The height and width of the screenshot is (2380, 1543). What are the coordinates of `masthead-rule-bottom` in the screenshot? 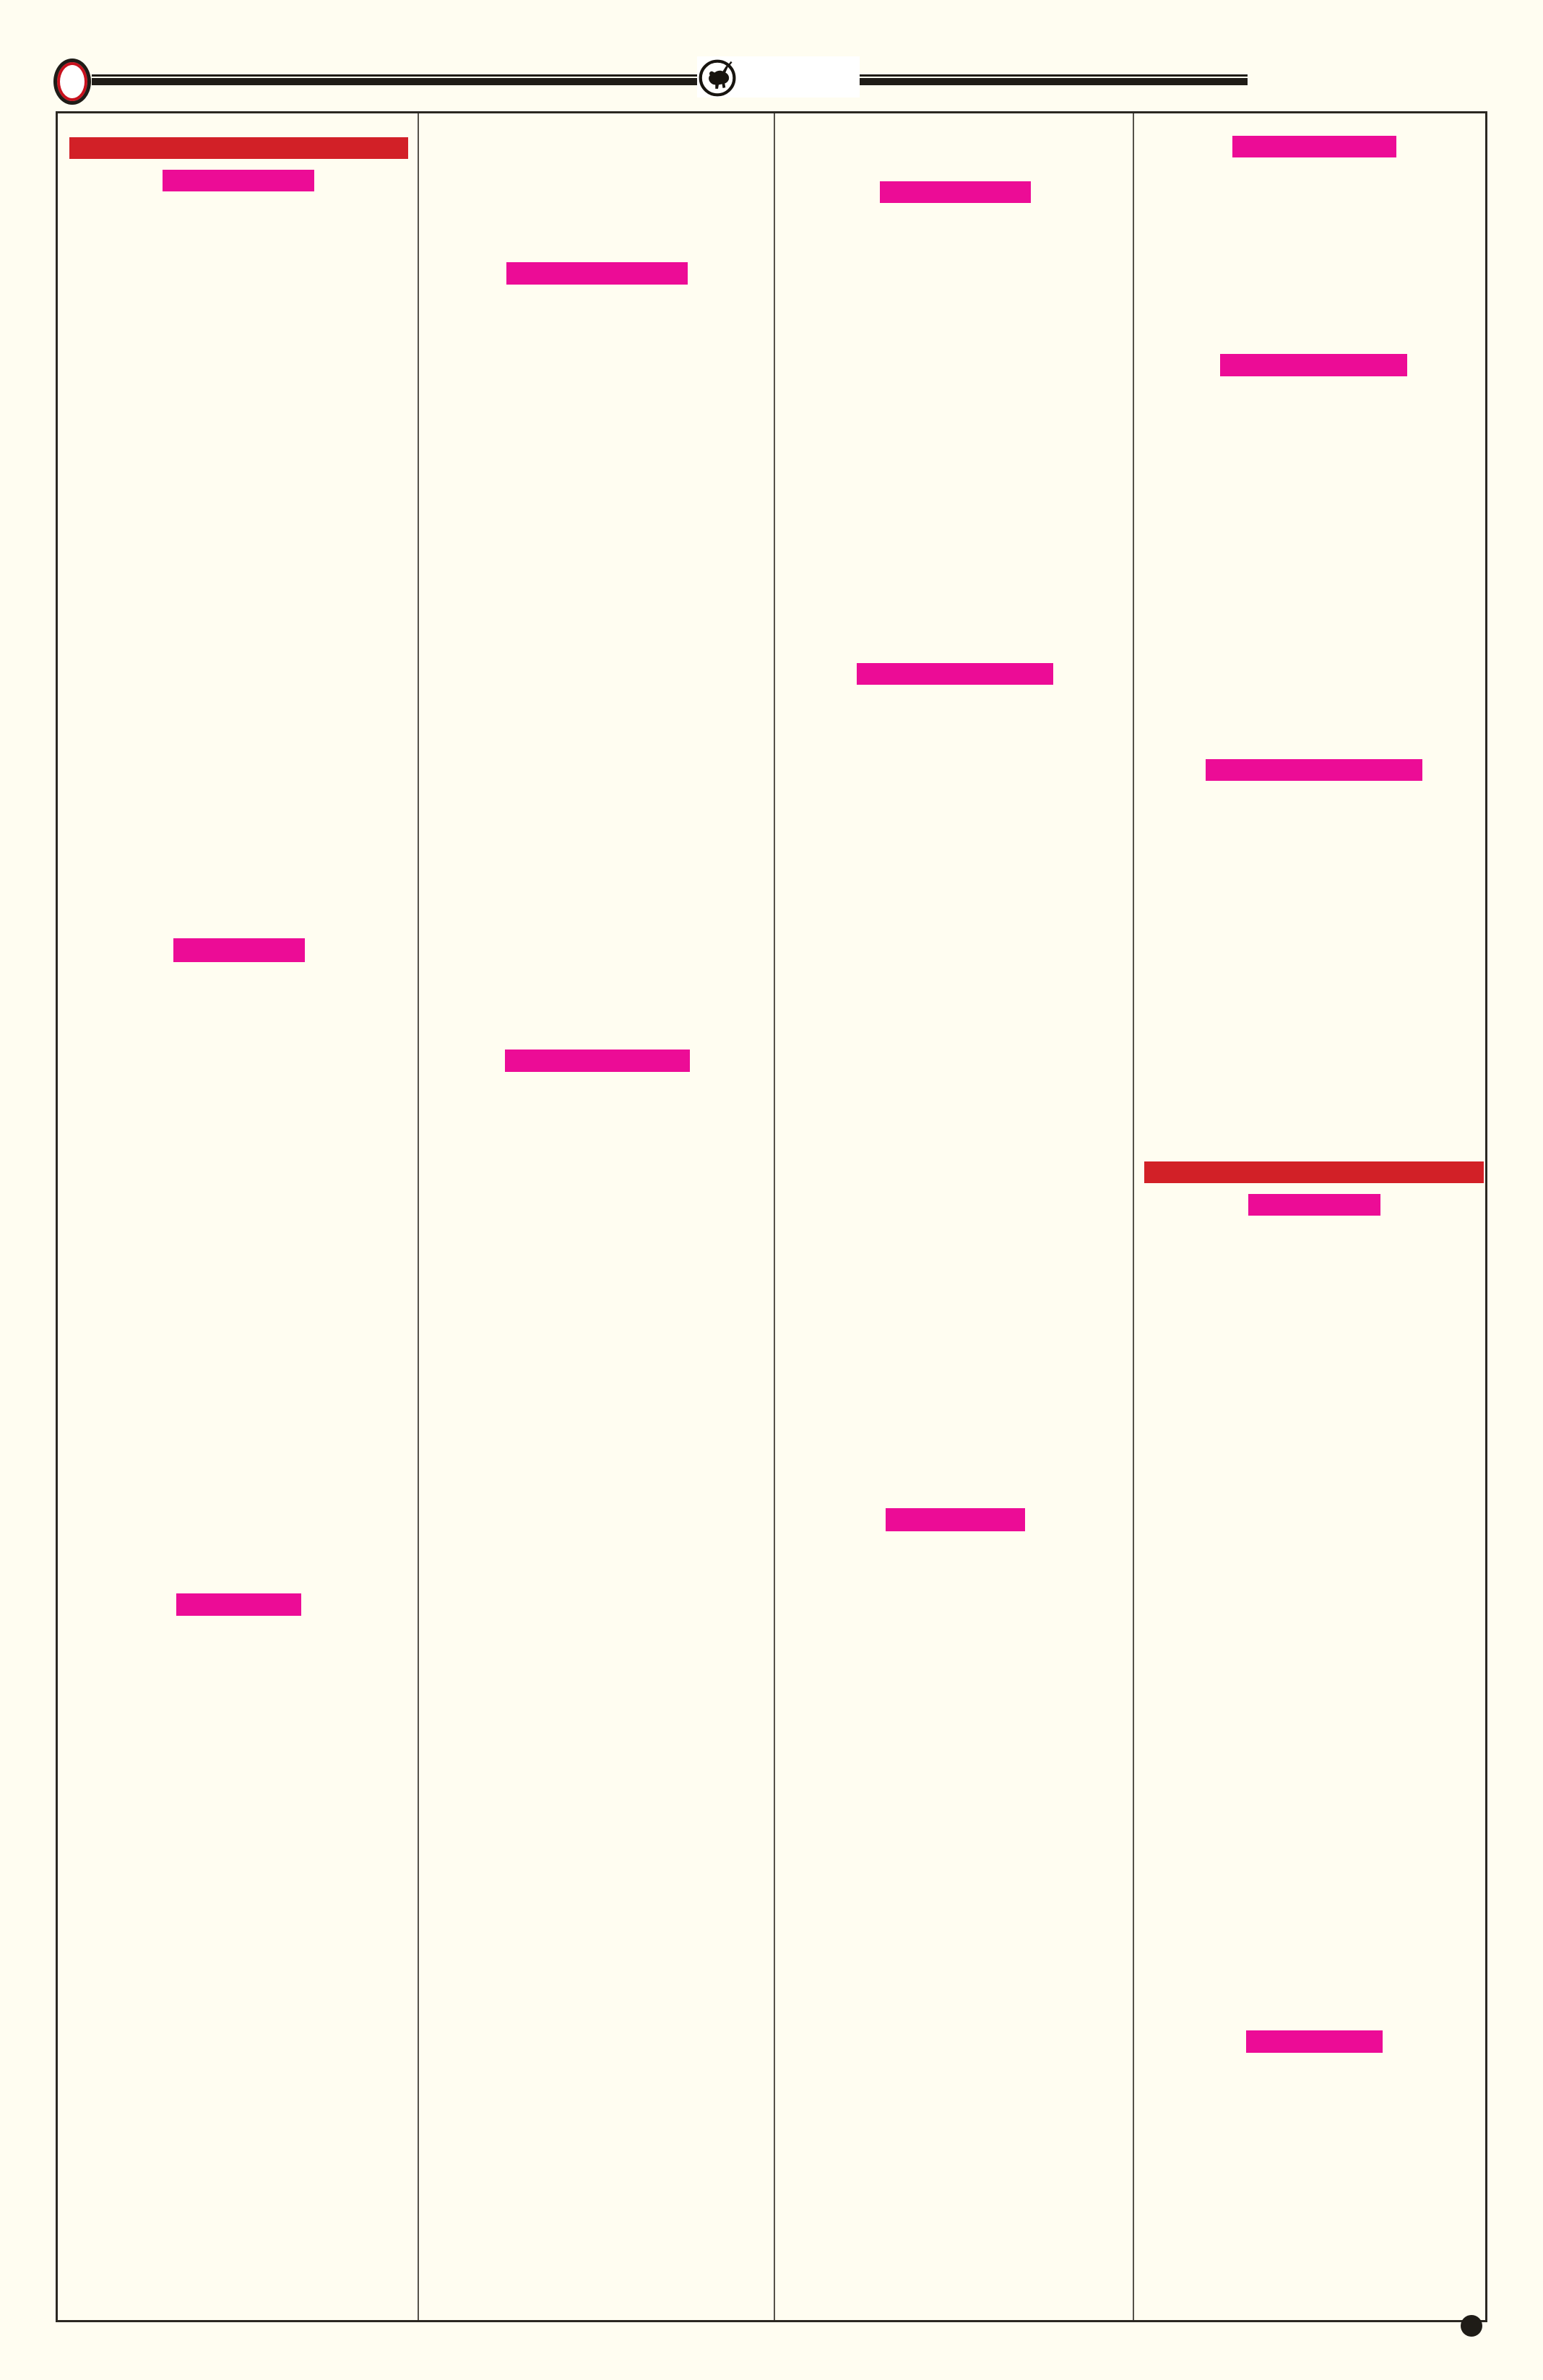 It's located at (670, 81).